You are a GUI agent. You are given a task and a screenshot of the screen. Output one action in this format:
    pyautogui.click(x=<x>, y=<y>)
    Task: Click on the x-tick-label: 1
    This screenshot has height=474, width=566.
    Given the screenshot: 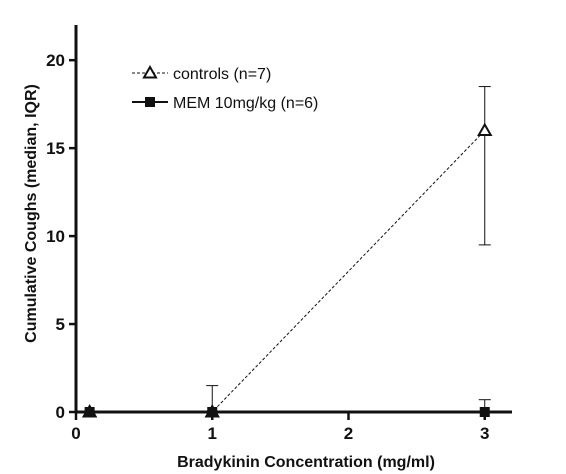 What is the action you would take?
    pyautogui.click(x=212, y=433)
    